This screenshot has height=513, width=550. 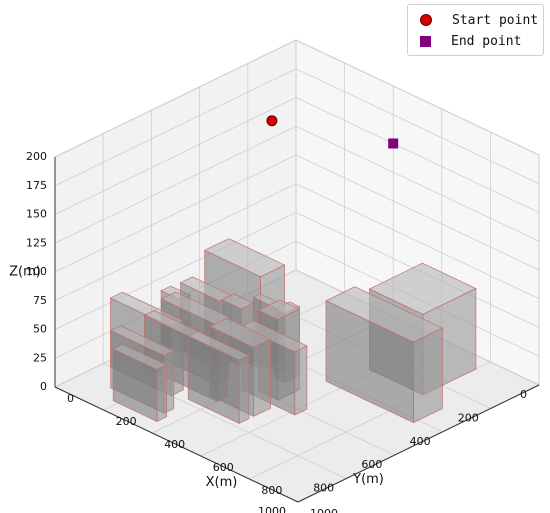 What do you see at coordinates (70, 398) in the screenshot?
I see `x-tick-label: 0` at bounding box center [70, 398].